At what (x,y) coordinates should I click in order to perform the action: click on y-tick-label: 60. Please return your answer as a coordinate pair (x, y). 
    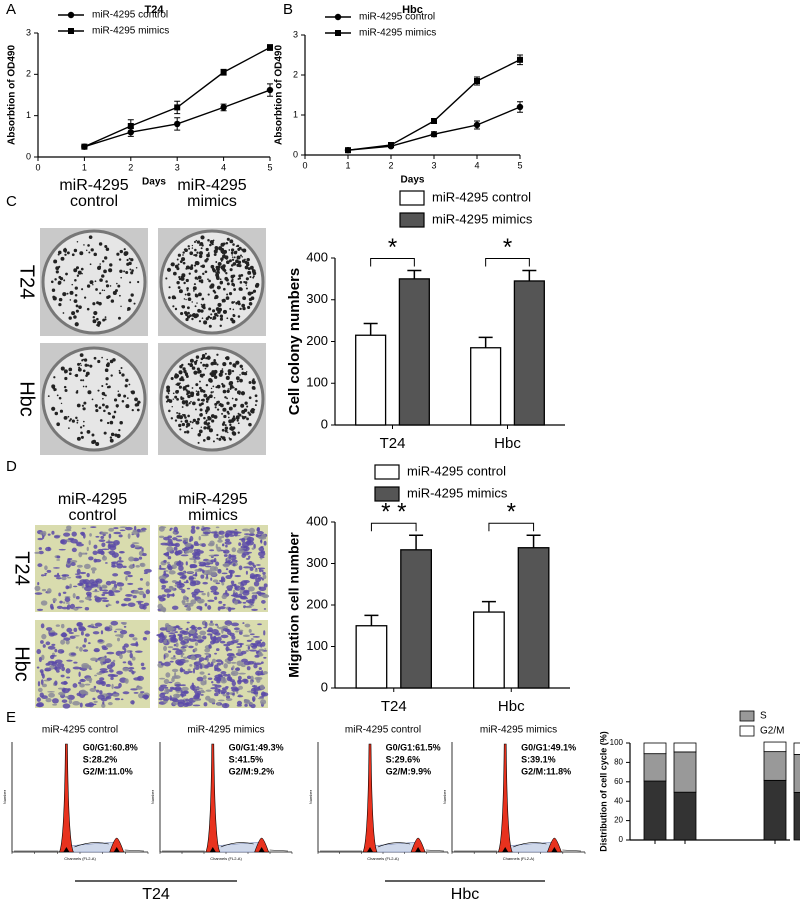
    Looking at the image, I should click on (618, 781).